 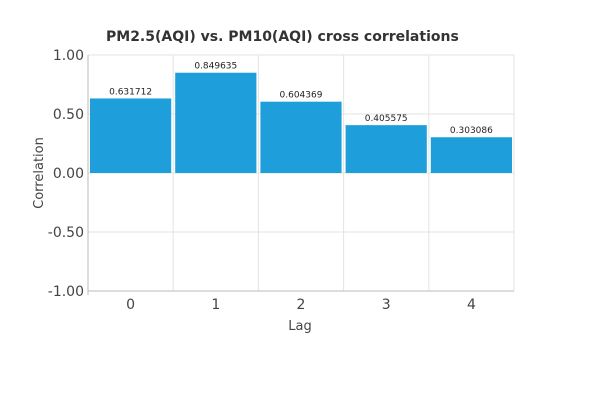 I want to click on data-labels: 0.631712 0.849635 0.604369 0.405575 0.303086, so click(x=301, y=99).